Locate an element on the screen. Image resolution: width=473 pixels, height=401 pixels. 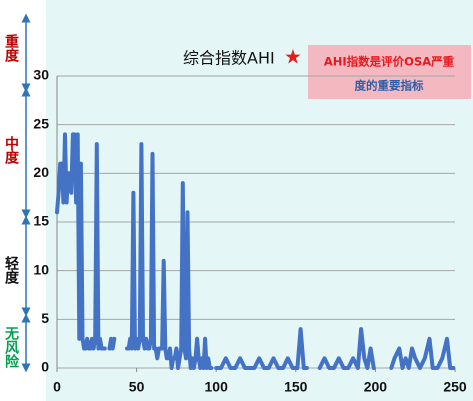
x-tick-label: 100 is located at coordinates (217, 387).